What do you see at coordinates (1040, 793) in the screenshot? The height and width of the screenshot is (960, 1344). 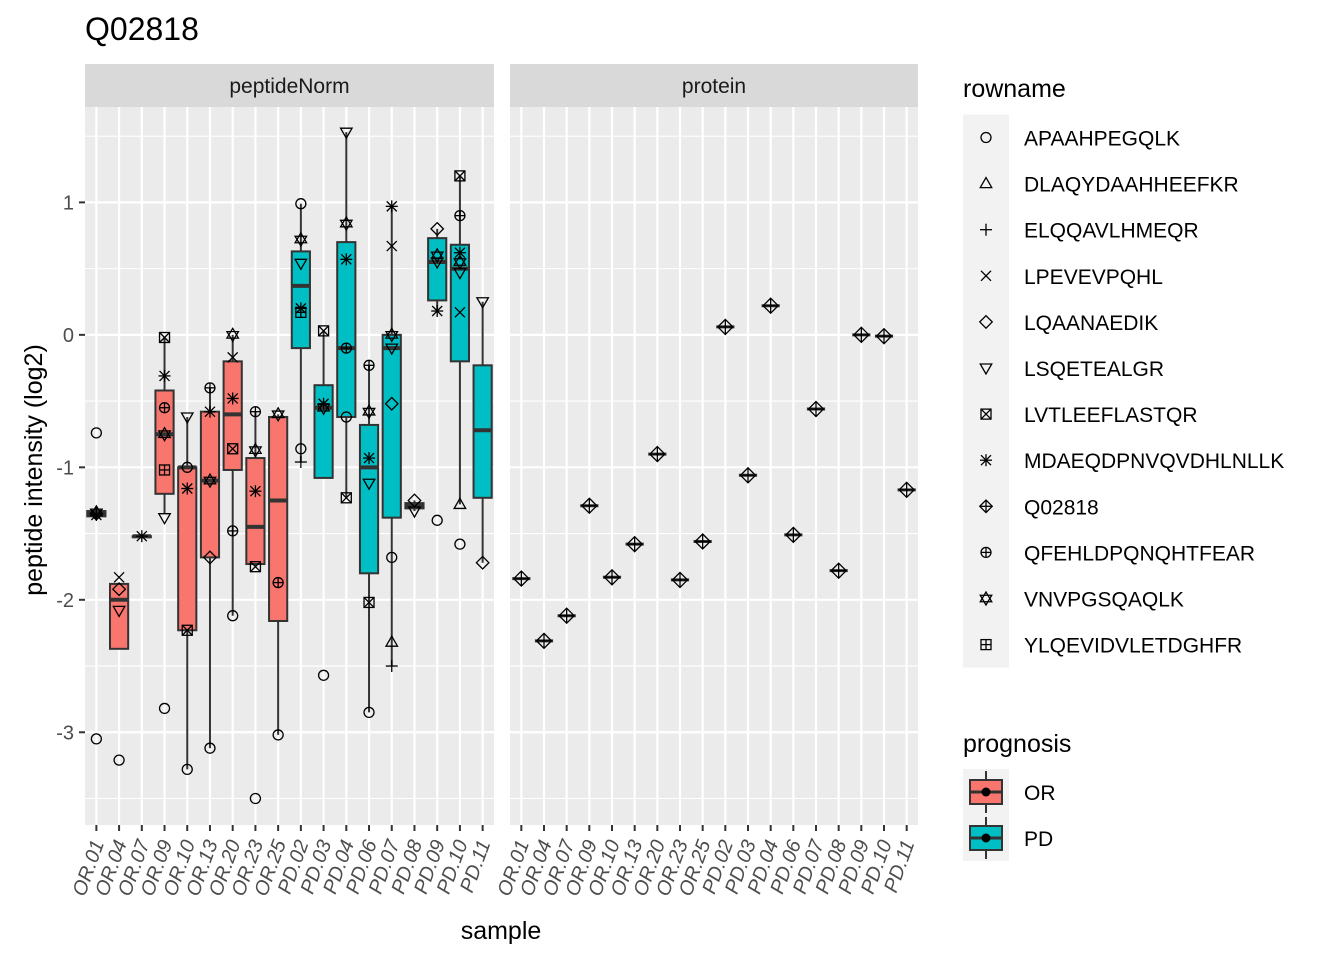 I see `legend-label: OR` at bounding box center [1040, 793].